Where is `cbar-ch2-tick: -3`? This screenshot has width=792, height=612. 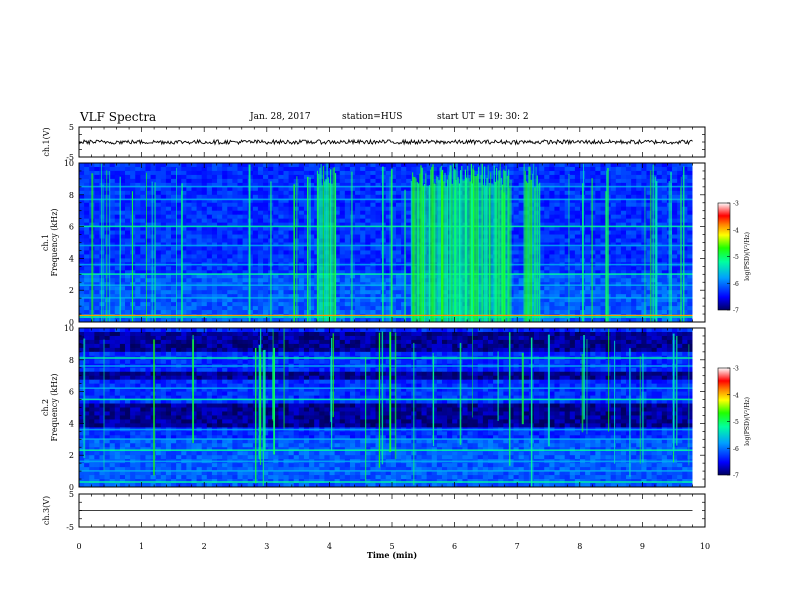
cbar-ch2-tick: -3 is located at coordinates (736, 369).